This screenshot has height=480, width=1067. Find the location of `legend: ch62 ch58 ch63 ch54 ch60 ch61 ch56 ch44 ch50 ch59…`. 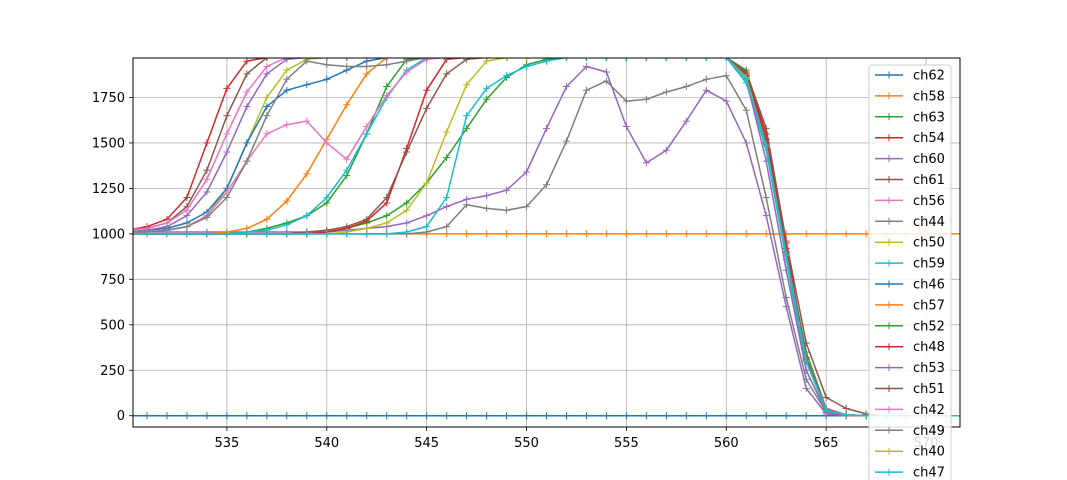

legend: ch62 ch58 ch63 ch54 ch60 ch61 ch56 ch44 ch50 ch59… is located at coordinates (910, 272).